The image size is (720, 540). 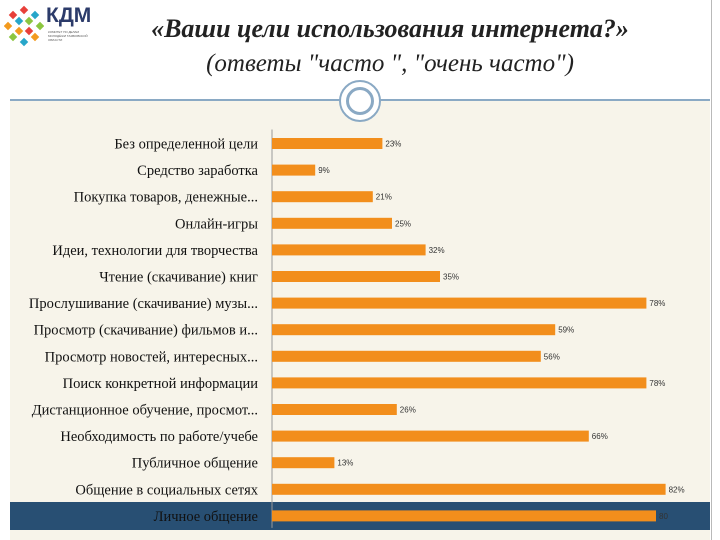 I want to click on category-label: Личное общение, so click(x=206, y=517).